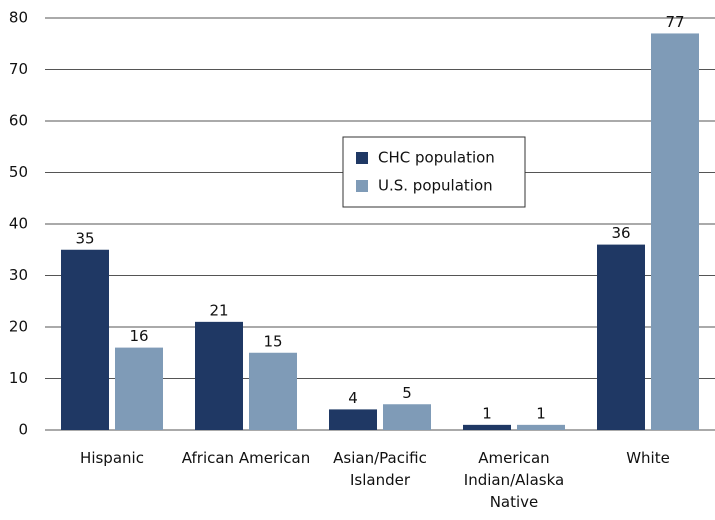 The height and width of the screenshot is (520, 715). What do you see at coordinates (23, 430) in the screenshot?
I see `y-tick-label: 0` at bounding box center [23, 430].